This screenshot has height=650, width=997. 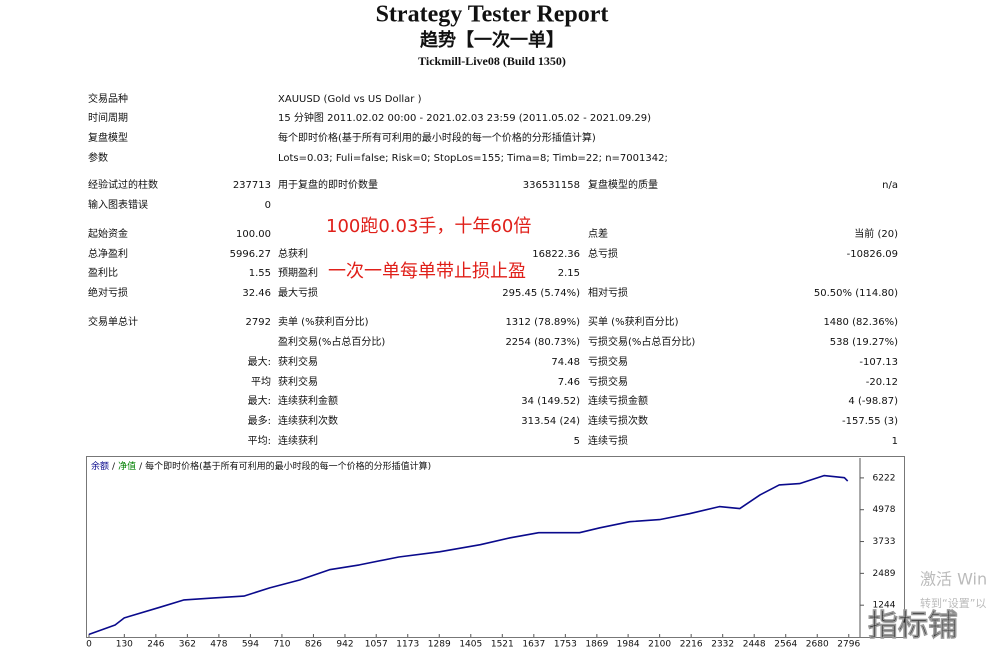 I want to click on stat-value: 34 (149.52), so click(x=550, y=401).